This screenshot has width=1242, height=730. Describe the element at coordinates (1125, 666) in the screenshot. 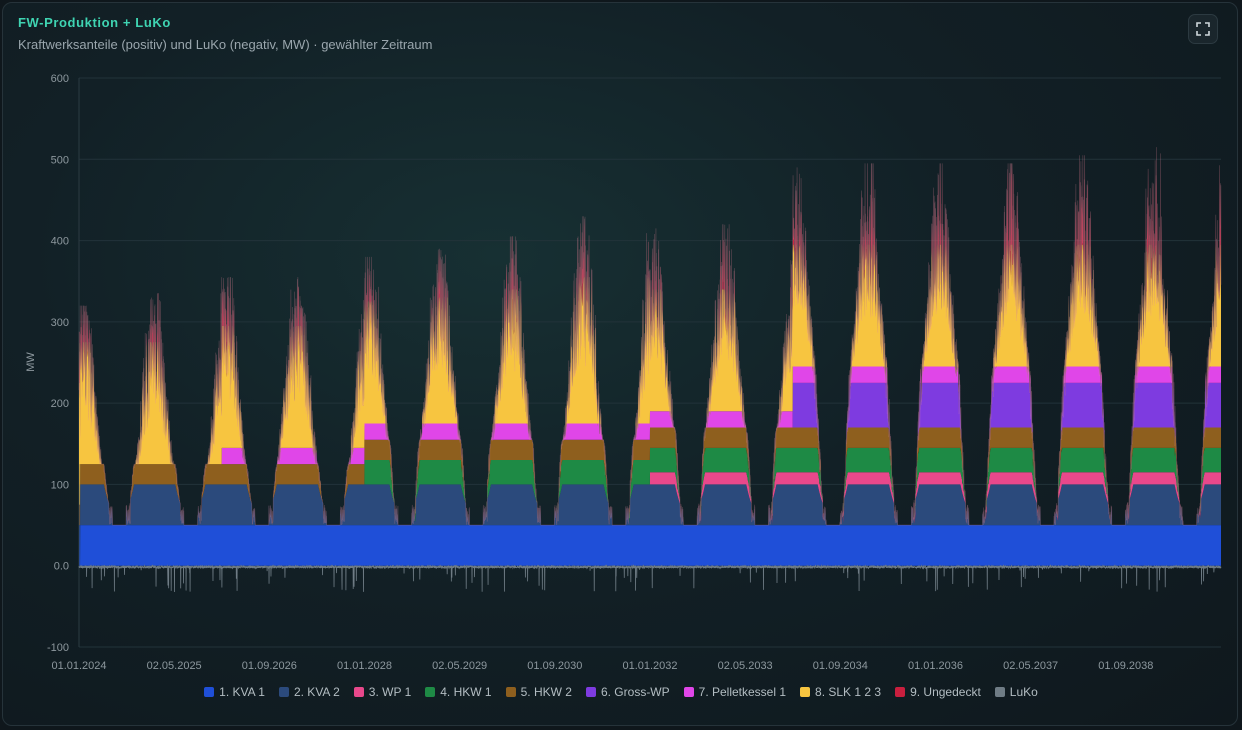

I see `x-tick-label: 01.09.2038` at that location.